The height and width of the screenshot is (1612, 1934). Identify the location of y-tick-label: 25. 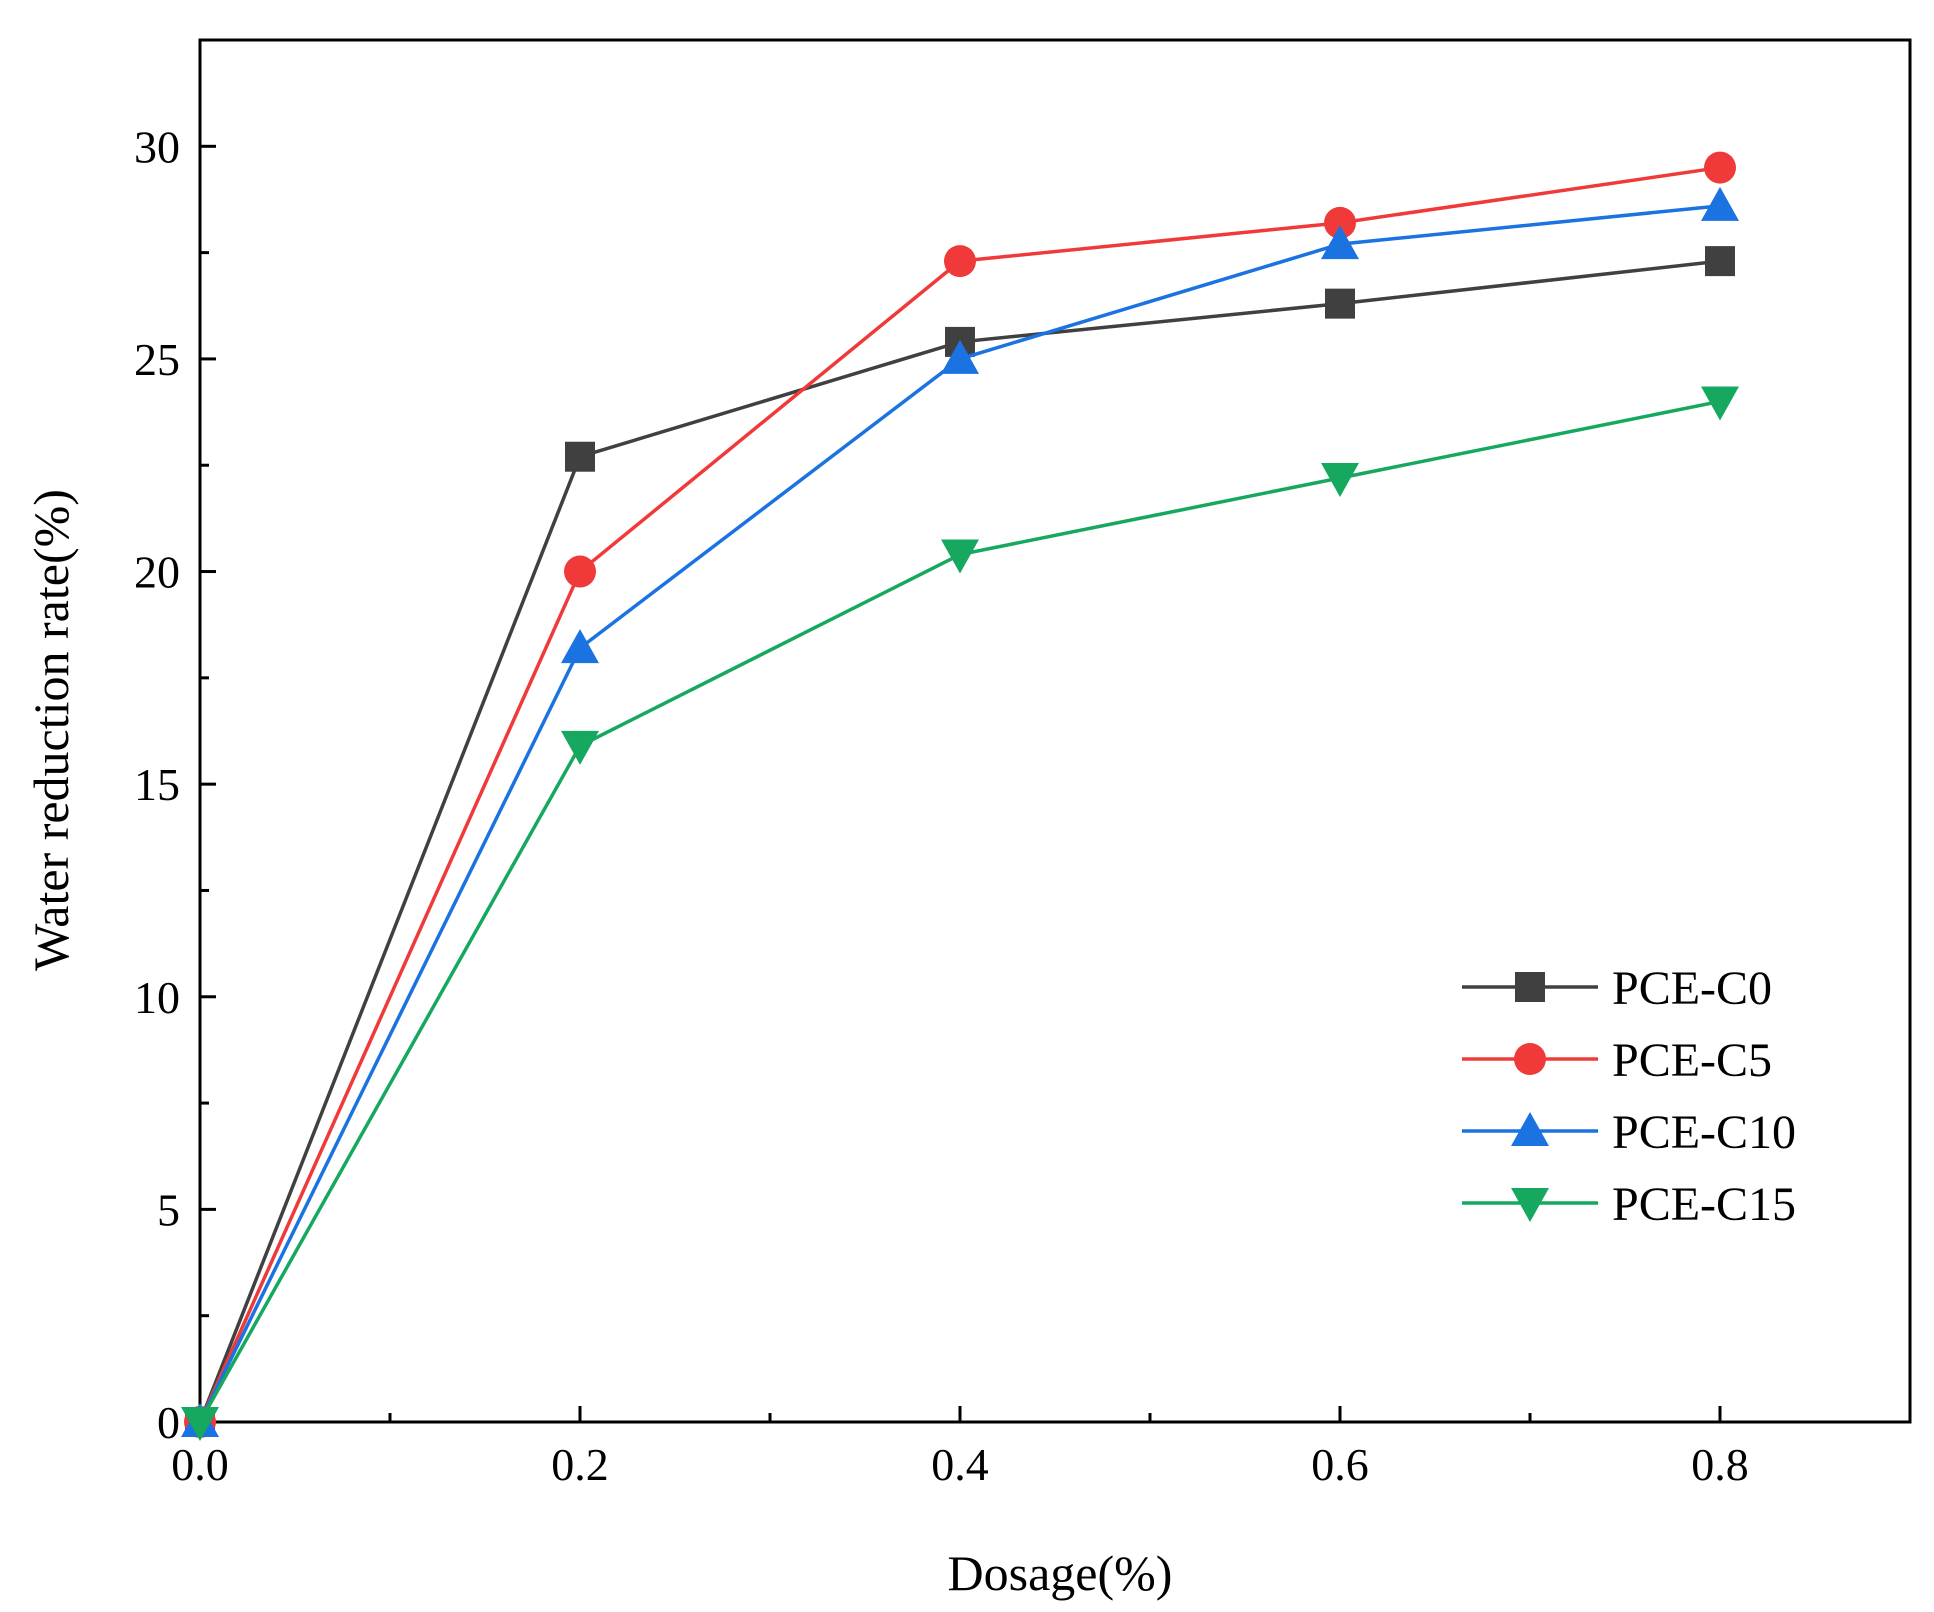
(157, 359).